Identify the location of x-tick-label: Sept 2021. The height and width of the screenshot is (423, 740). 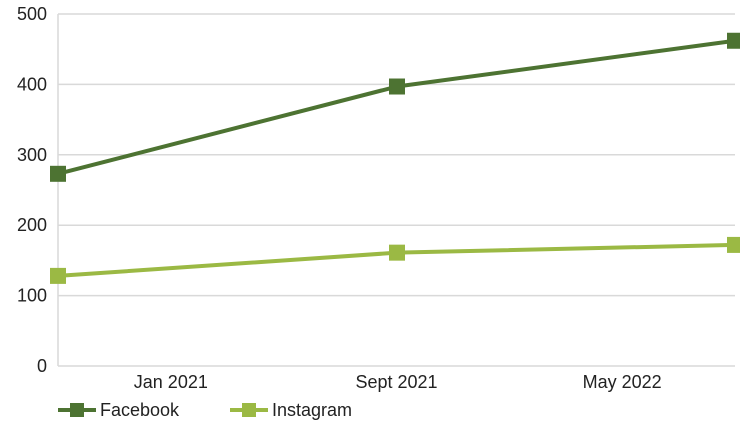
(396, 382).